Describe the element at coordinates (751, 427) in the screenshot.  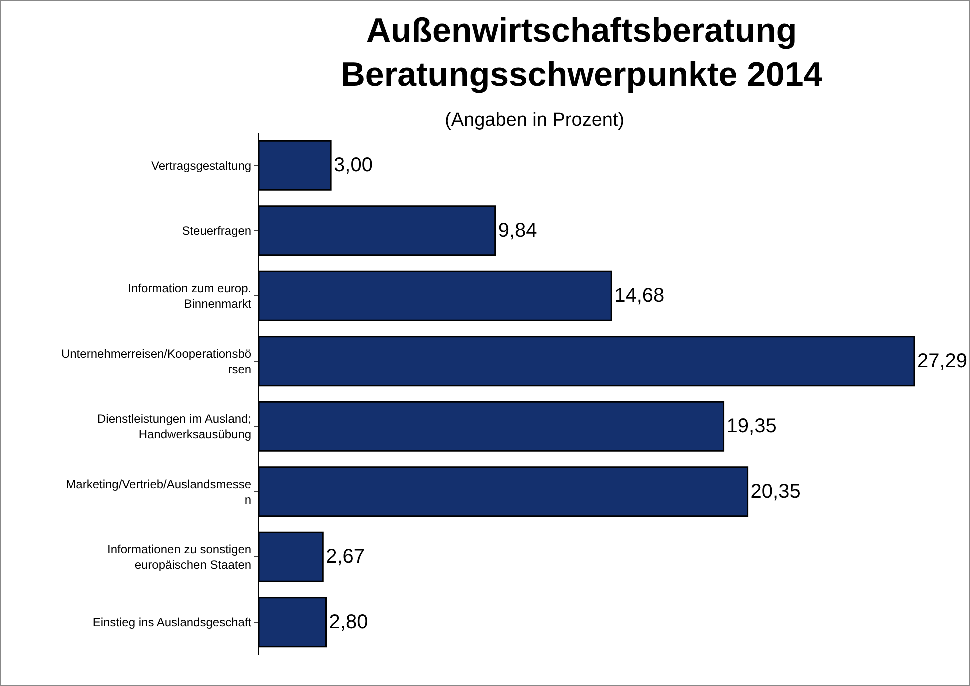
I see `data-label: 19,35` at that location.